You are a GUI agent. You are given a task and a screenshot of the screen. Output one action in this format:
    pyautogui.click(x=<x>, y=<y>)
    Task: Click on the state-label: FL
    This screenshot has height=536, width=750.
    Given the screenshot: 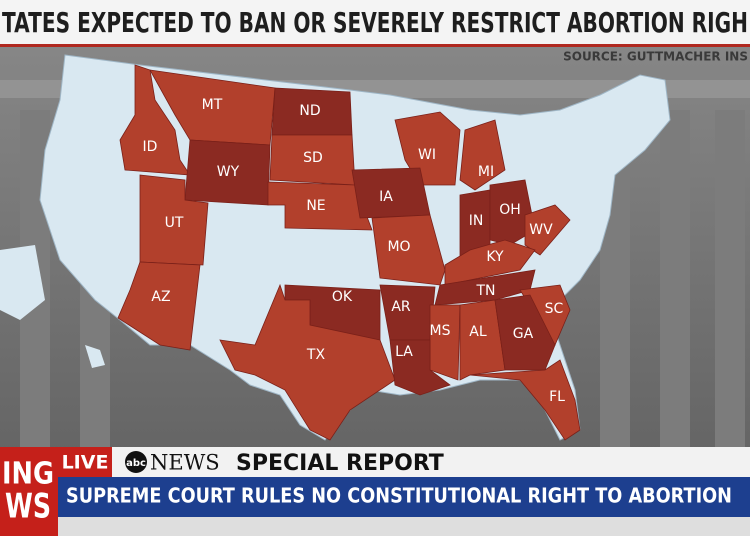 What is the action you would take?
    pyautogui.click(x=557, y=397)
    